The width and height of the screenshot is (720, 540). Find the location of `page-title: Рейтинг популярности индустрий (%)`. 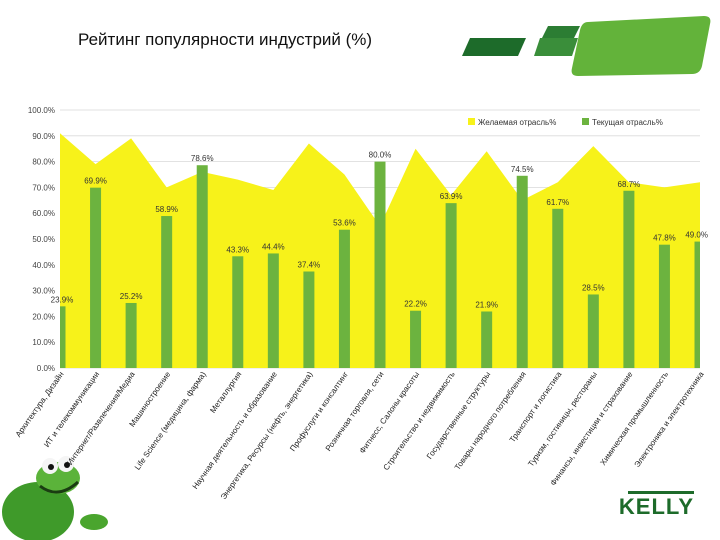

page-title: Рейтинг популярности индустрий (%) is located at coordinates (225, 39).